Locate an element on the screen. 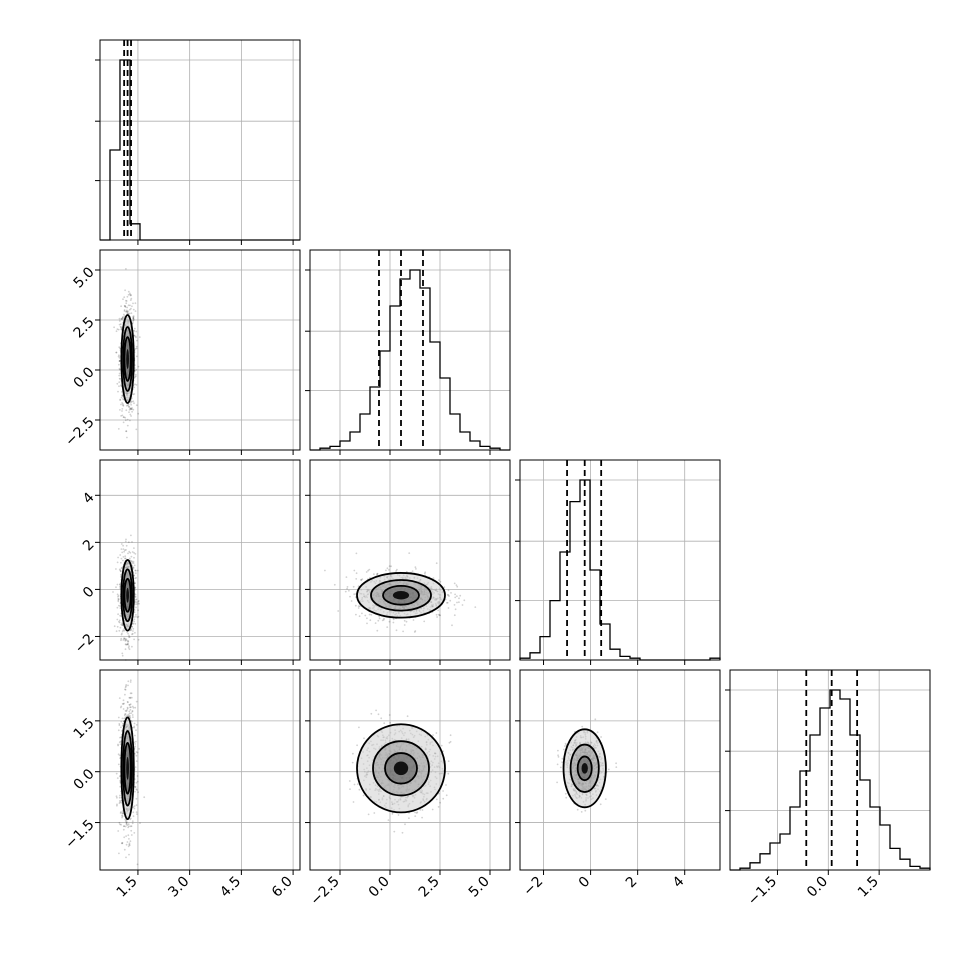 The height and width of the screenshot is (970, 970). panel-3-1: −2.5 0.0 2.5 5.0 is located at coordinates (408, 789).